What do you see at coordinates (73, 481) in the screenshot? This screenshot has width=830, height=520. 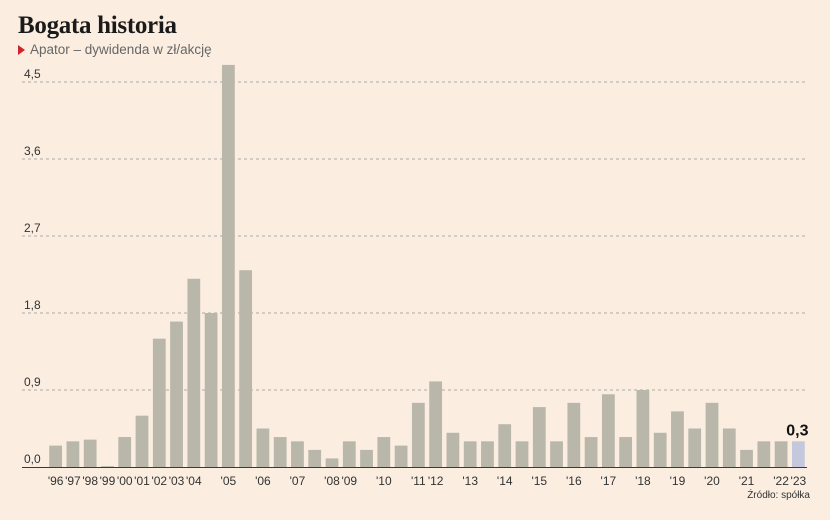 I see `x-tick-label: '97` at bounding box center [73, 481].